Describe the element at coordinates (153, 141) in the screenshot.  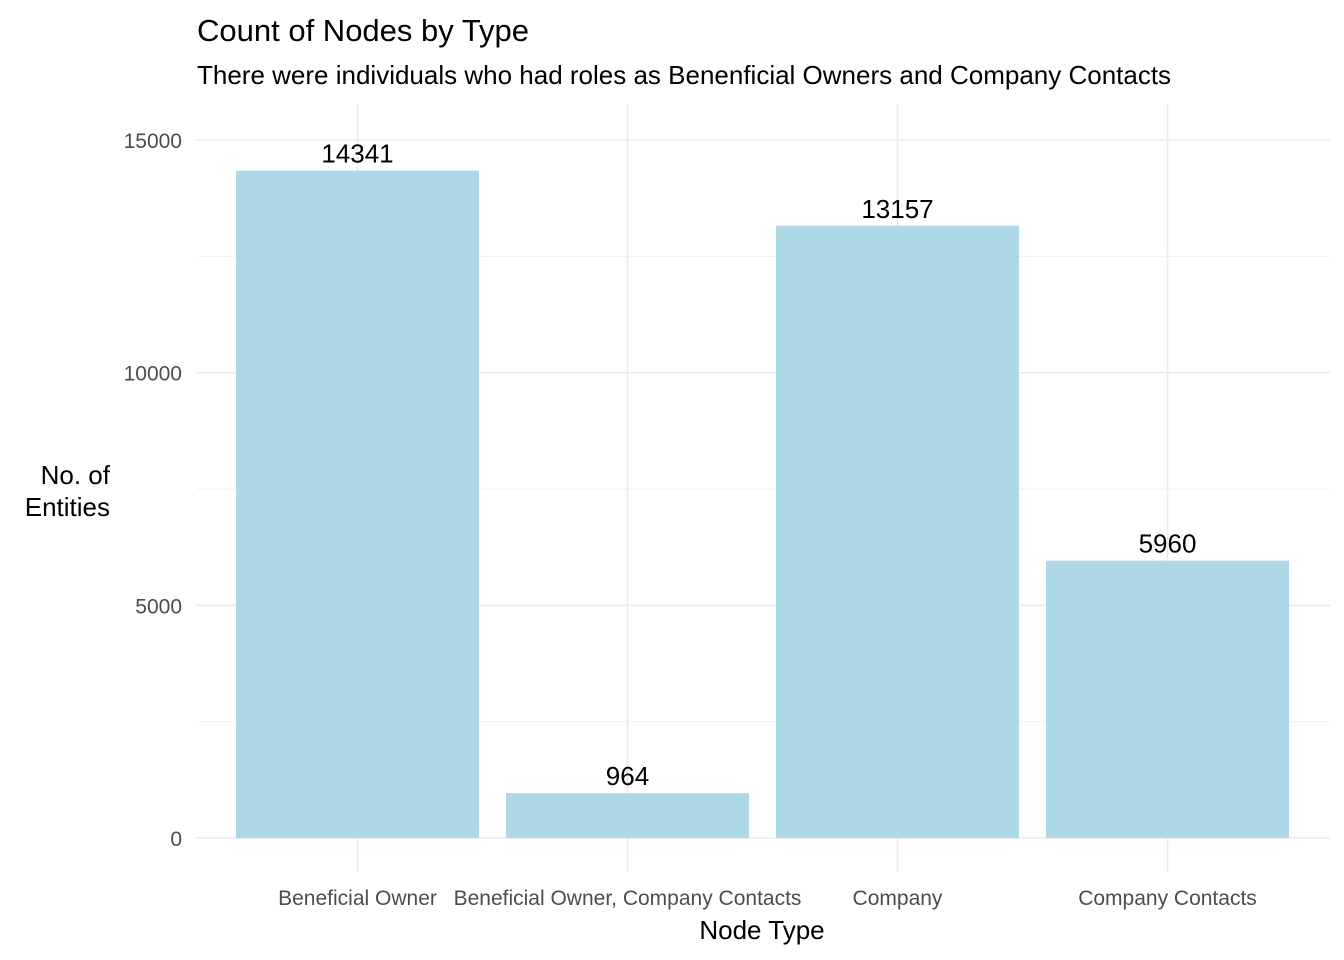
I see `y-tick-label: 15000` at that location.